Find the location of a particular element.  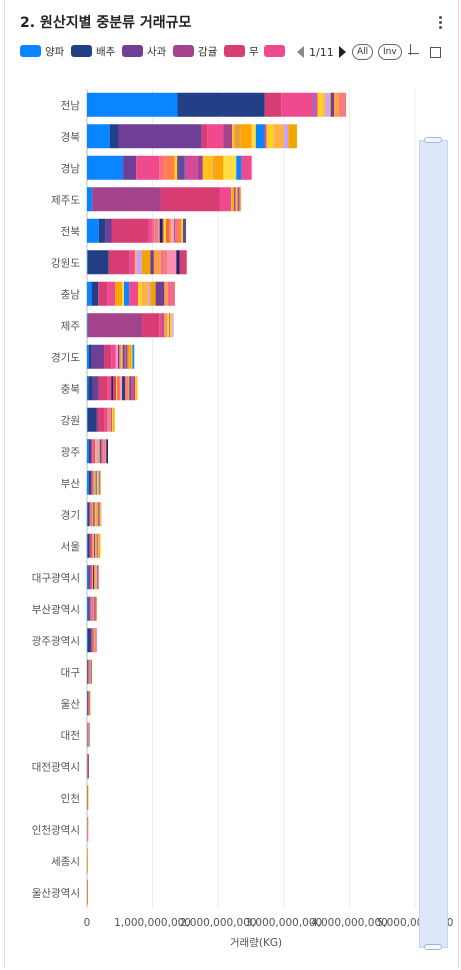

zoom-slider-top-handle is located at coordinates (433, 140).